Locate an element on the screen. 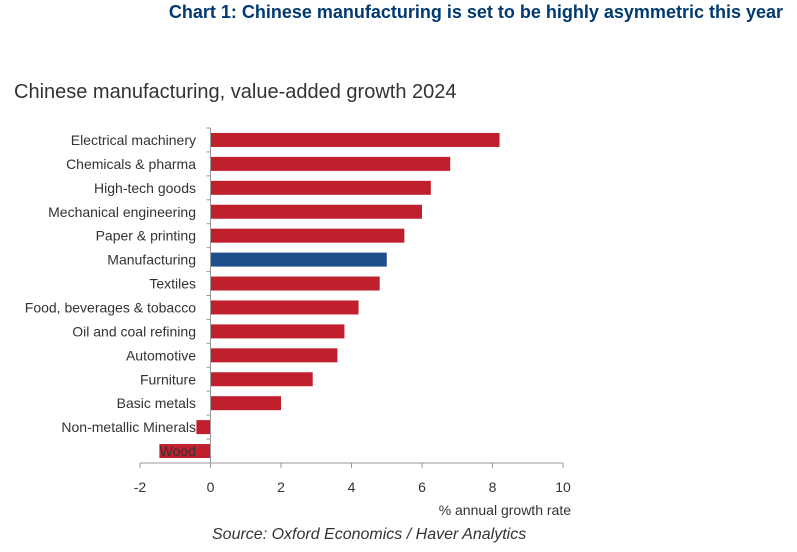 This screenshot has height=552, width=797. x-tick-label: 8 is located at coordinates (493, 487).